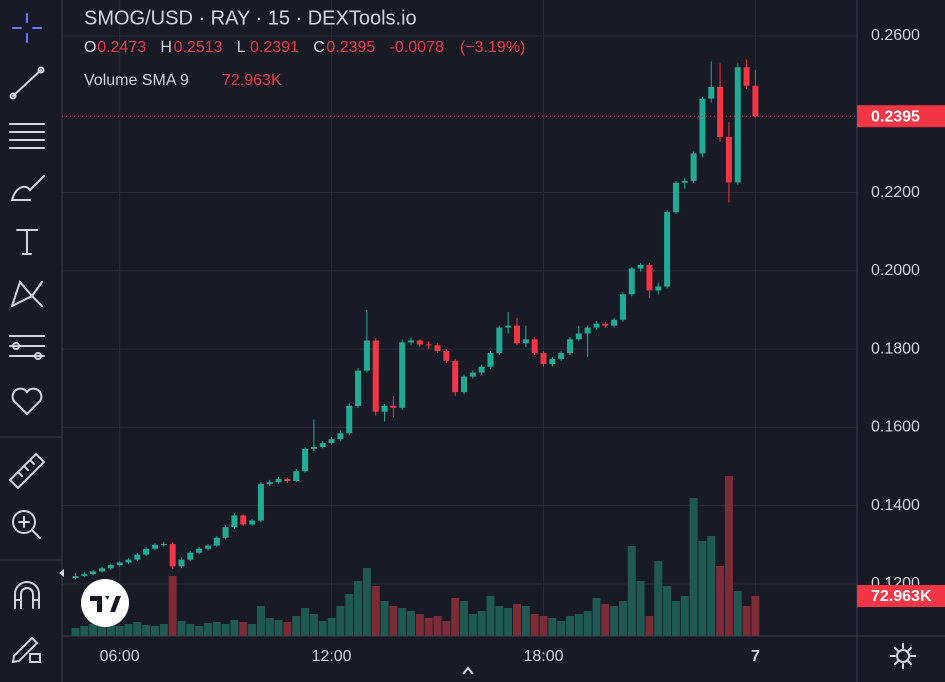 Image resolution: width=945 pixels, height=682 pixels. Describe the element at coordinates (27, 242) in the screenshot. I see `text-tool` at that location.